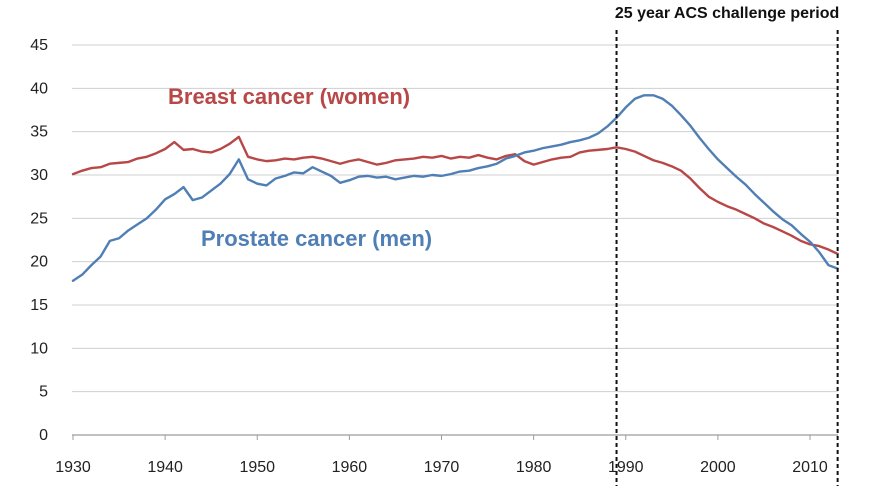  What do you see at coordinates (39, 132) in the screenshot?
I see `y-tick-label-35: 35` at bounding box center [39, 132].